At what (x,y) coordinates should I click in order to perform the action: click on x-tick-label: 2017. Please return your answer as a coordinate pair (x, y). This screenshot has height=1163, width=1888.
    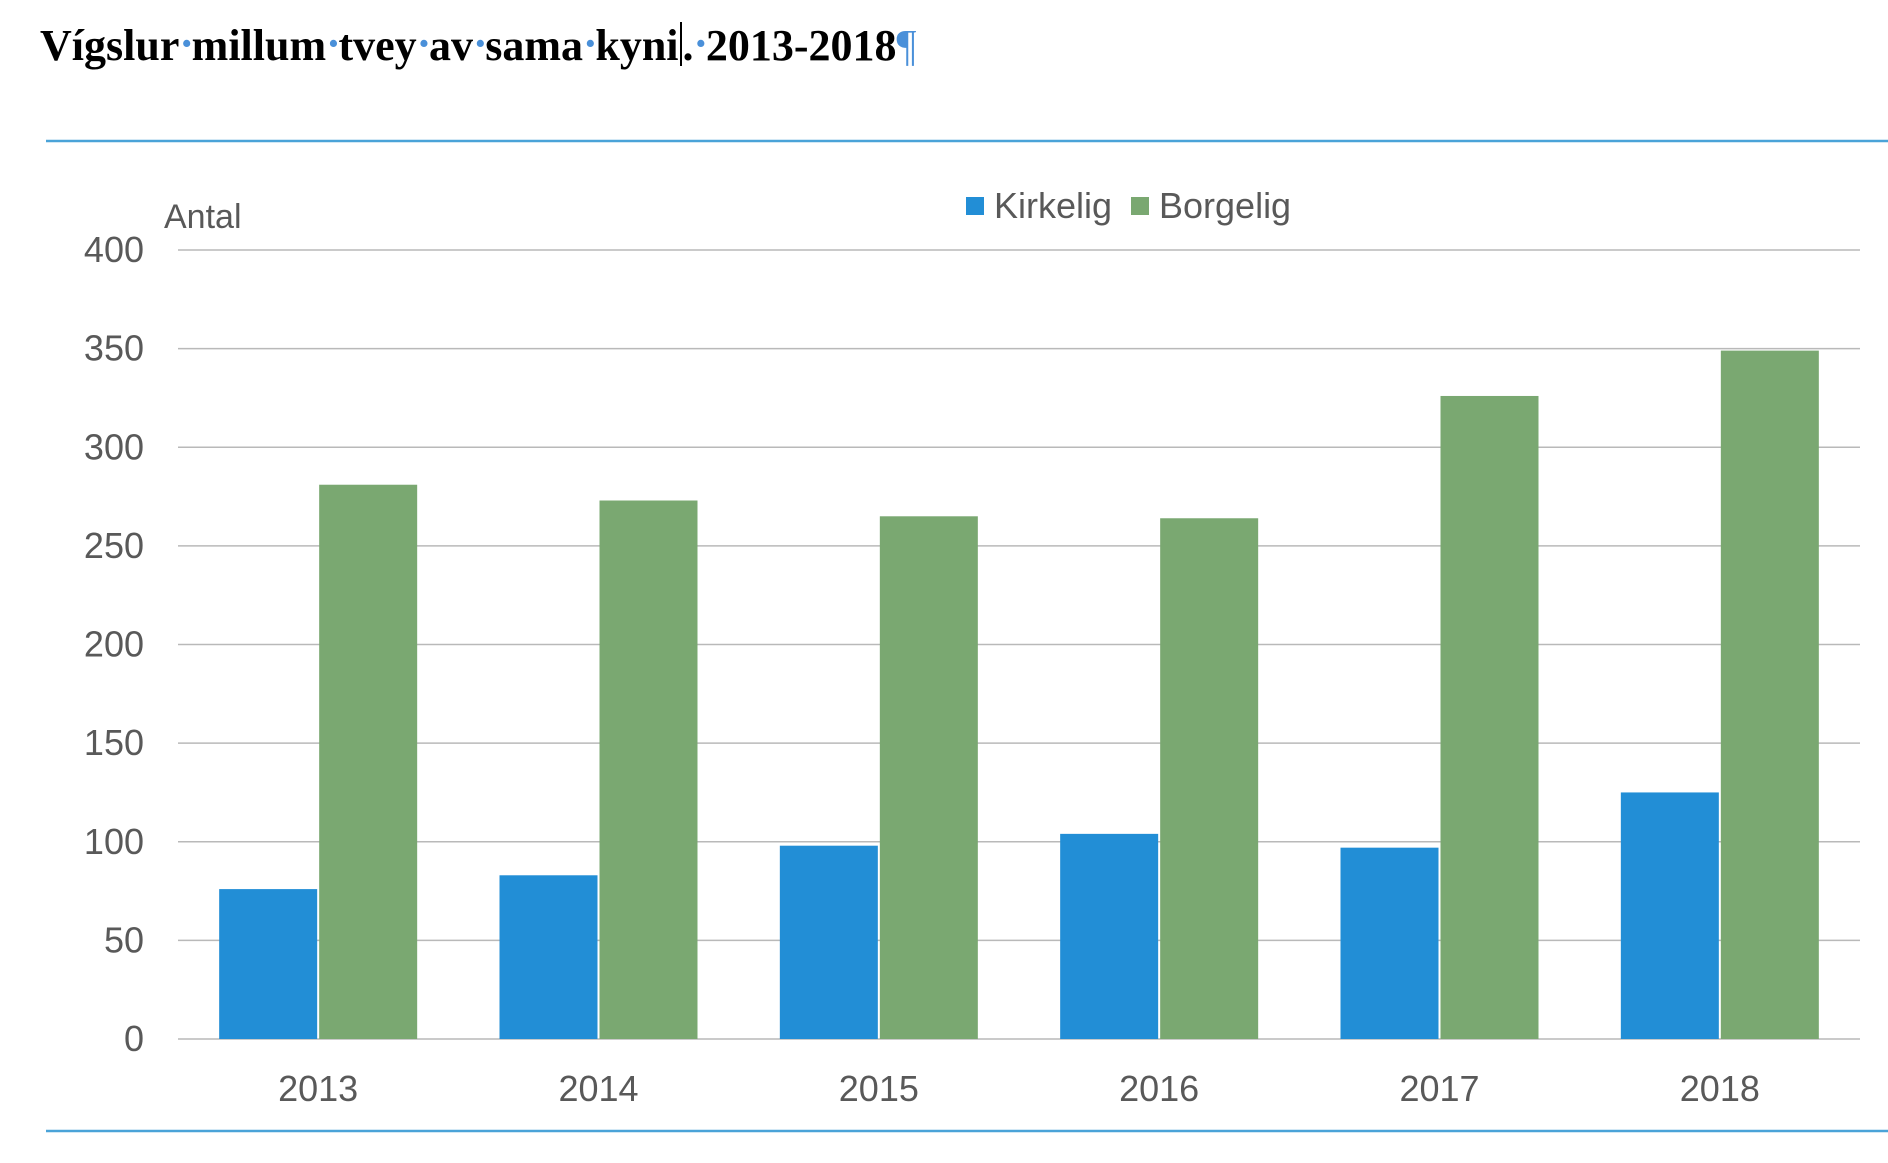
    Looking at the image, I should click on (1439, 1088).